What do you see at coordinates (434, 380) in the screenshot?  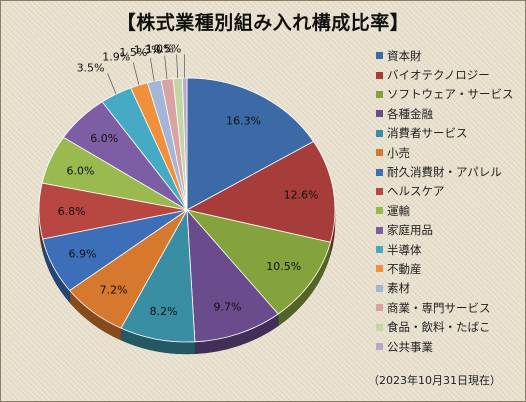 I see `date-note: （2023年10月31日現在）` at bounding box center [434, 380].